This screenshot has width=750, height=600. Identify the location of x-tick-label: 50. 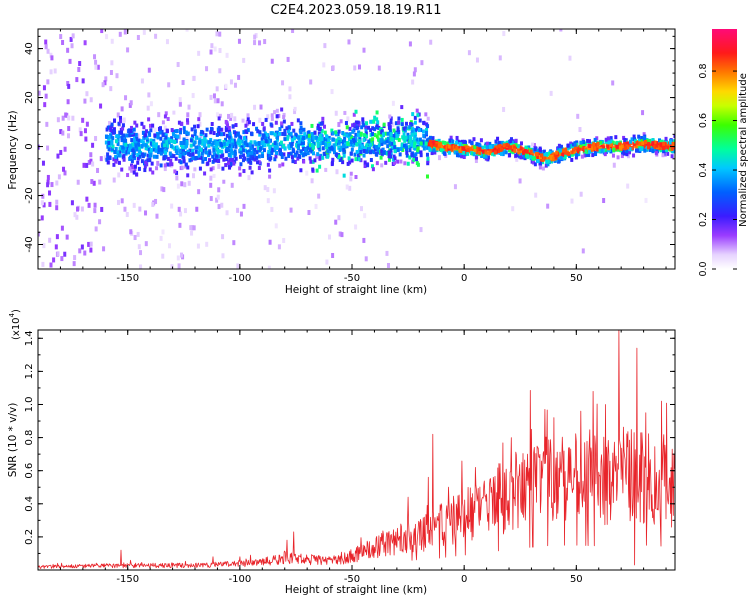
(576, 579).